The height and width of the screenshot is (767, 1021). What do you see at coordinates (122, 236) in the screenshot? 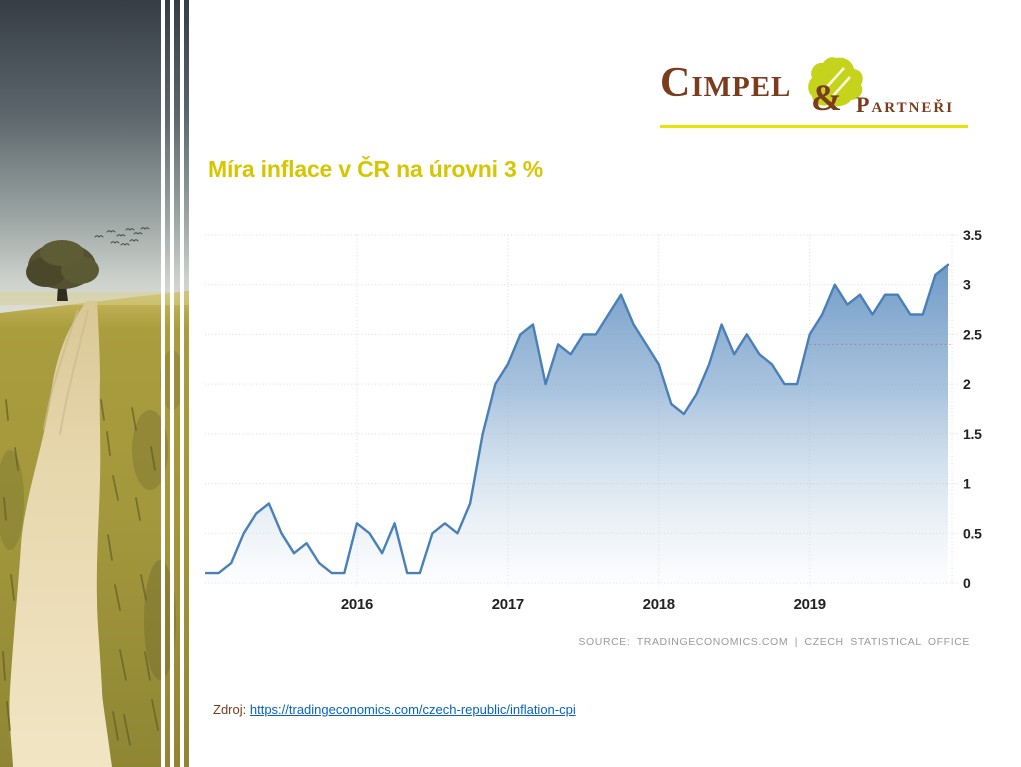
I see `birds-icon` at bounding box center [122, 236].